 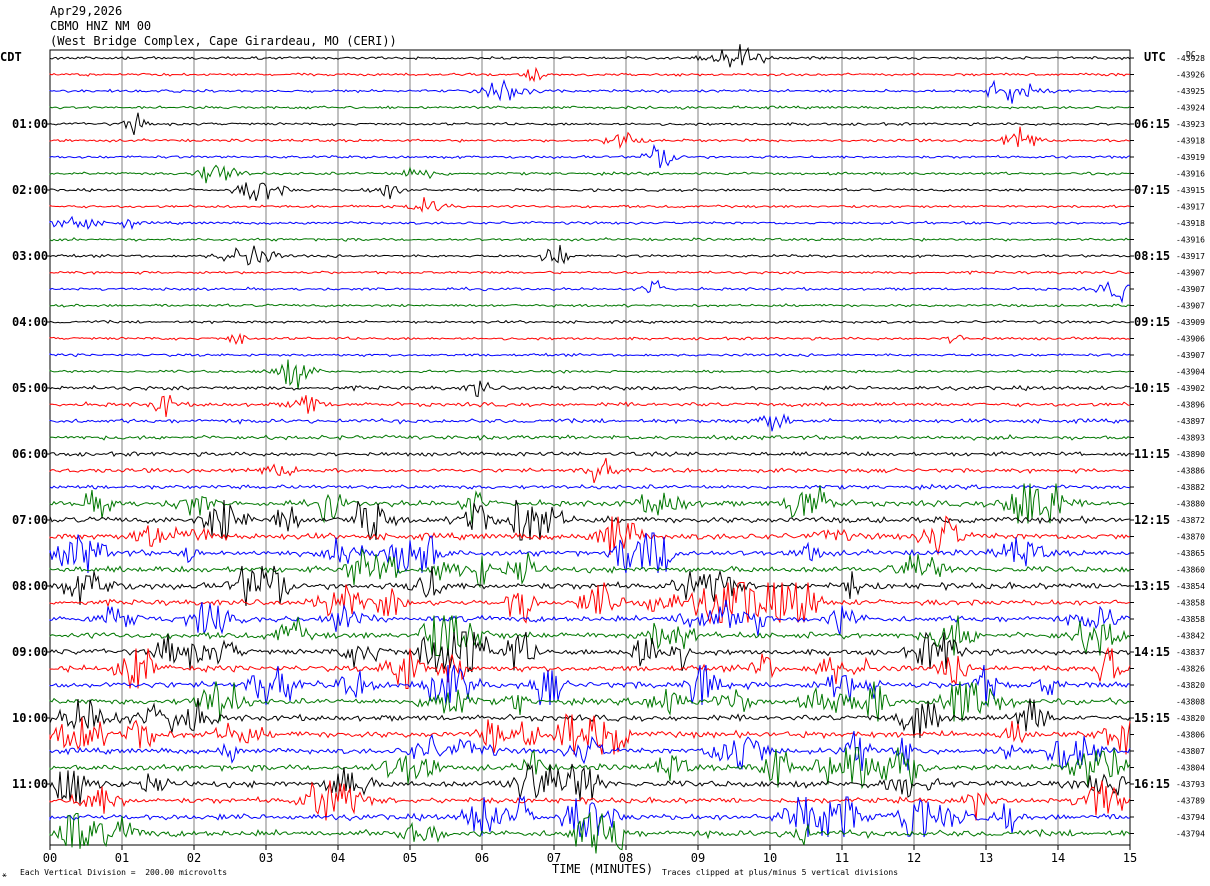 What do you see at coordinates (101, 26) in the screenshot?
I see `station-label: CBMO HNZ NM 00` at bounding box center [101, 26].